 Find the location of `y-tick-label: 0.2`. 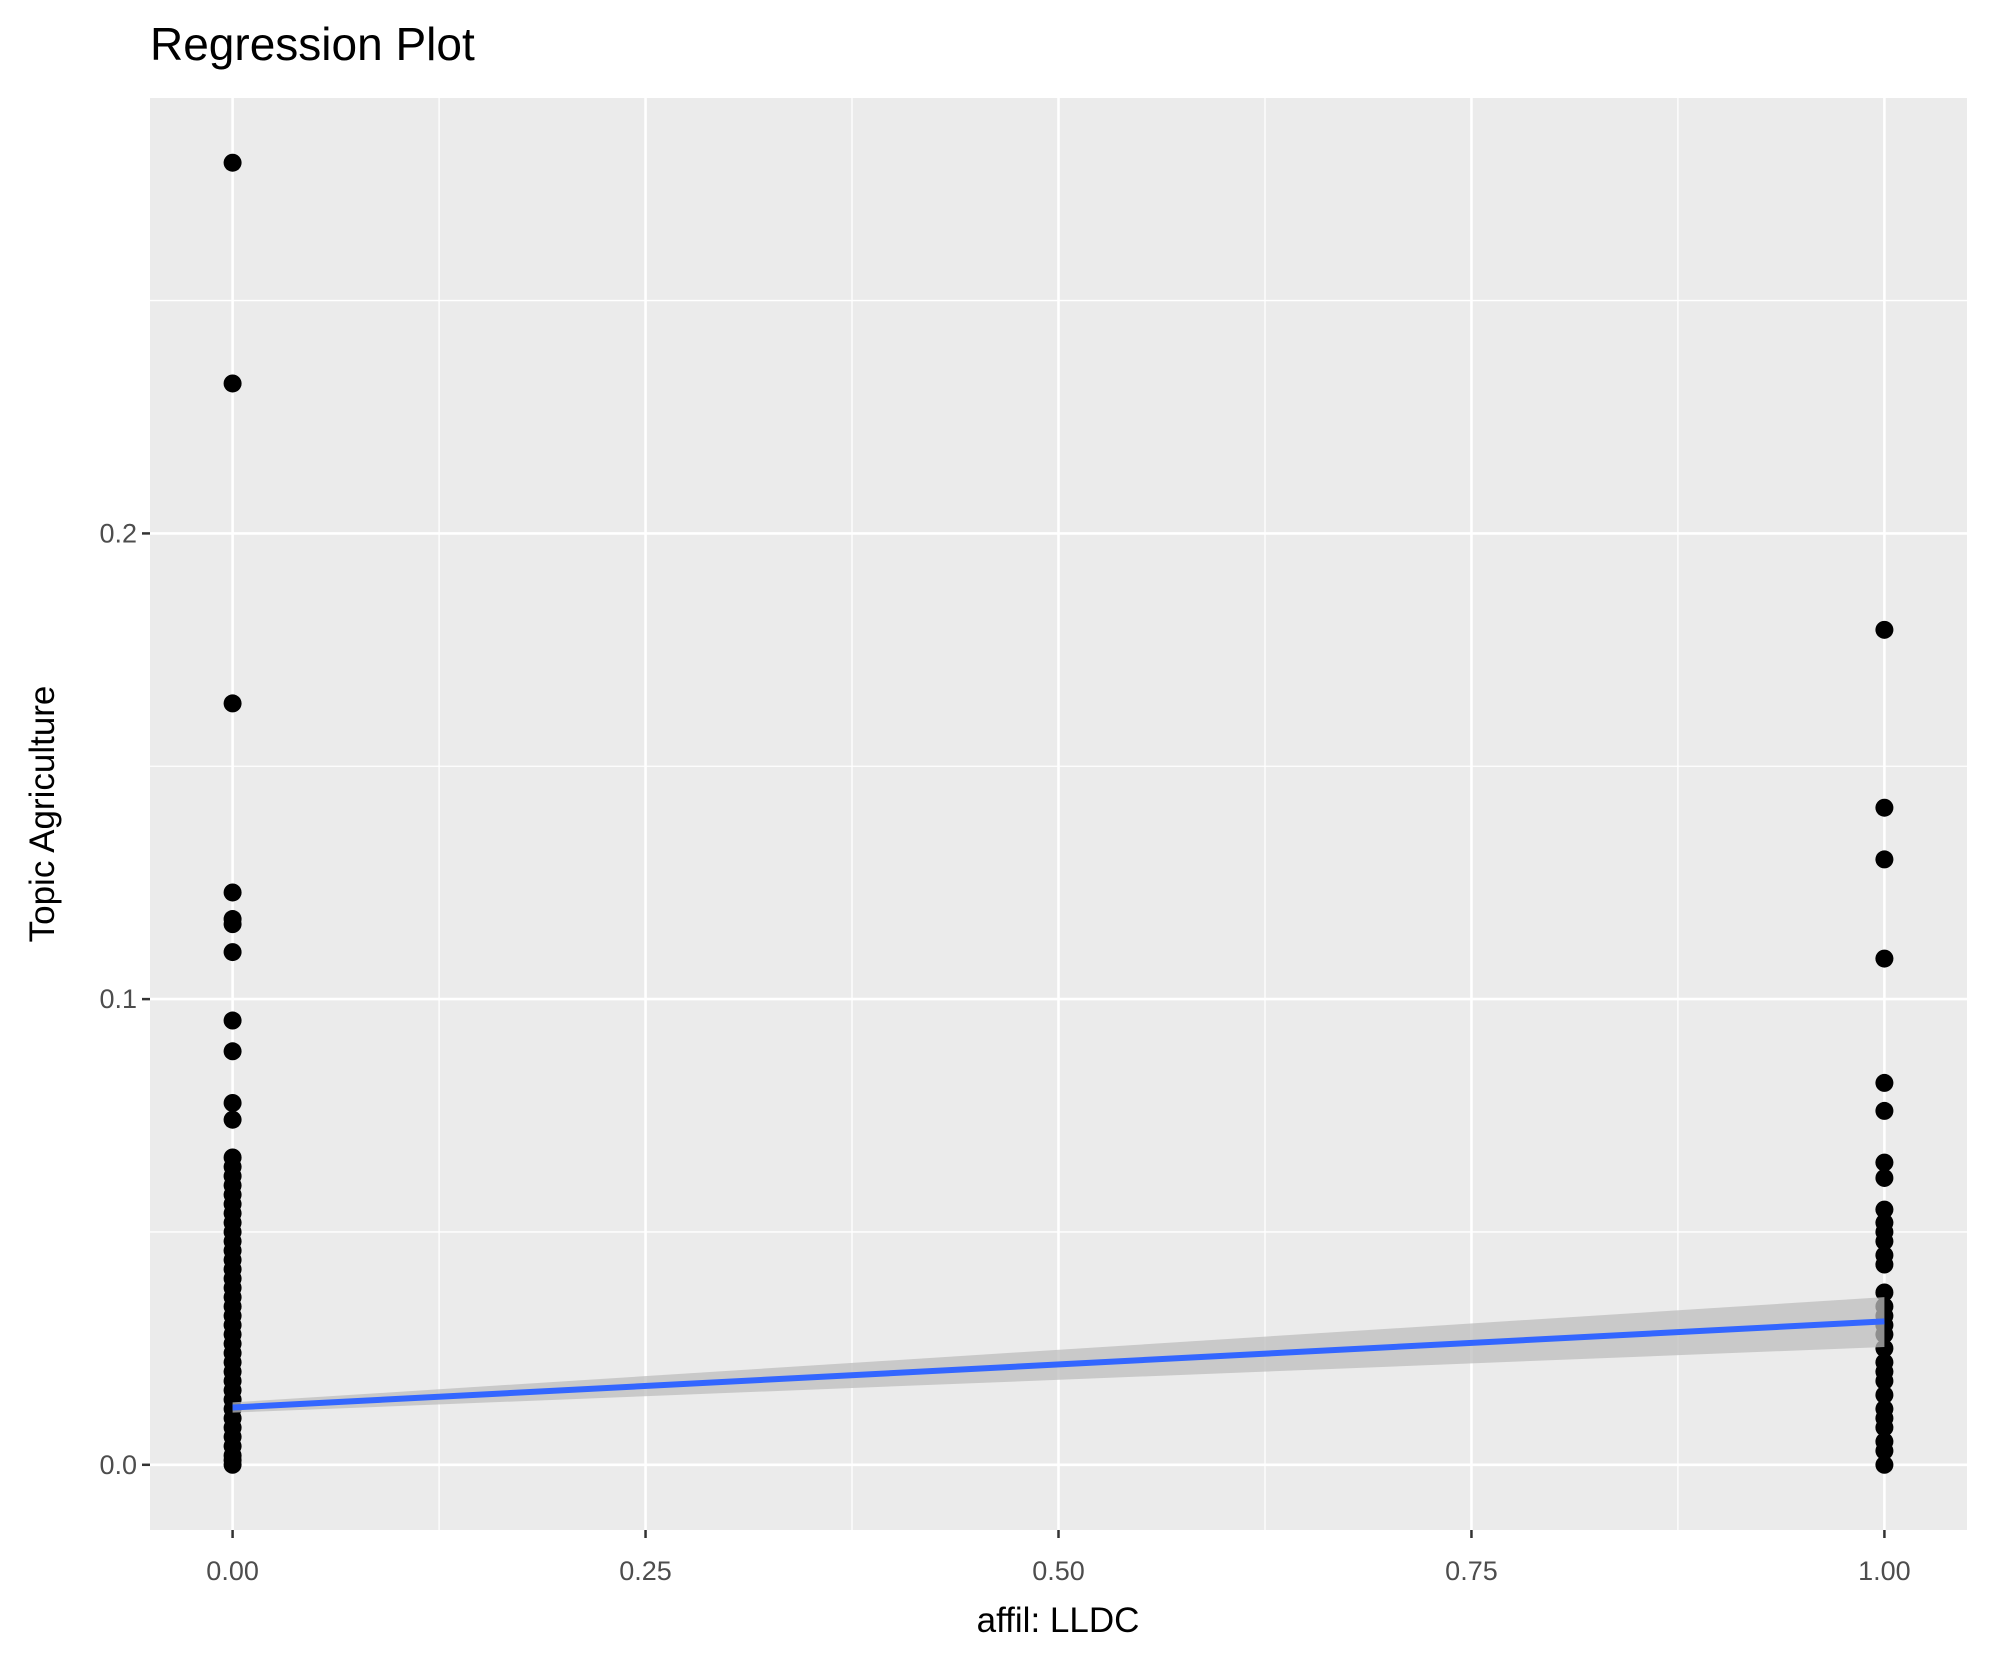

y-tick-label: 0.2 is located at coordinates (118, 533).